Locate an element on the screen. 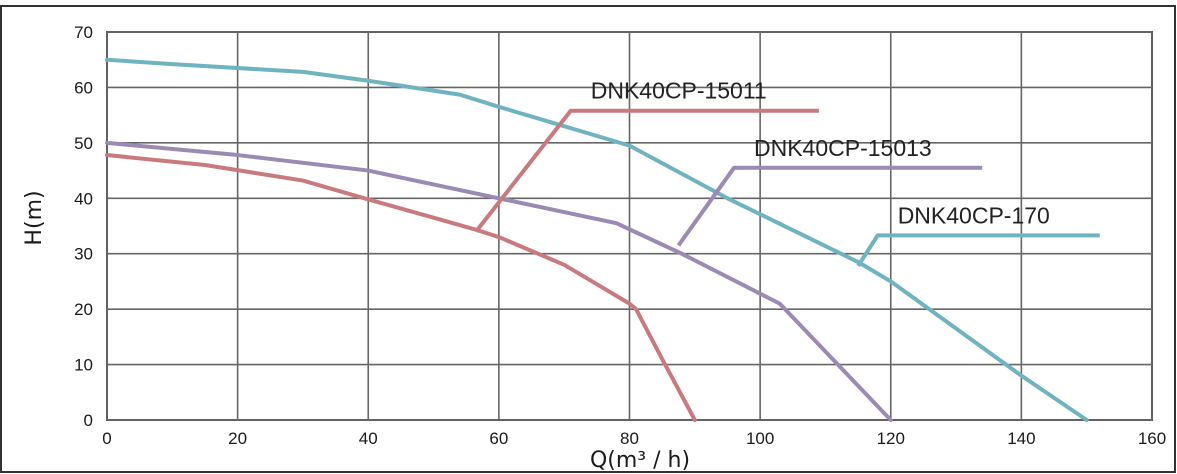  x-axis-title: Q(m³ / h) is located at coordinates (640, 460).